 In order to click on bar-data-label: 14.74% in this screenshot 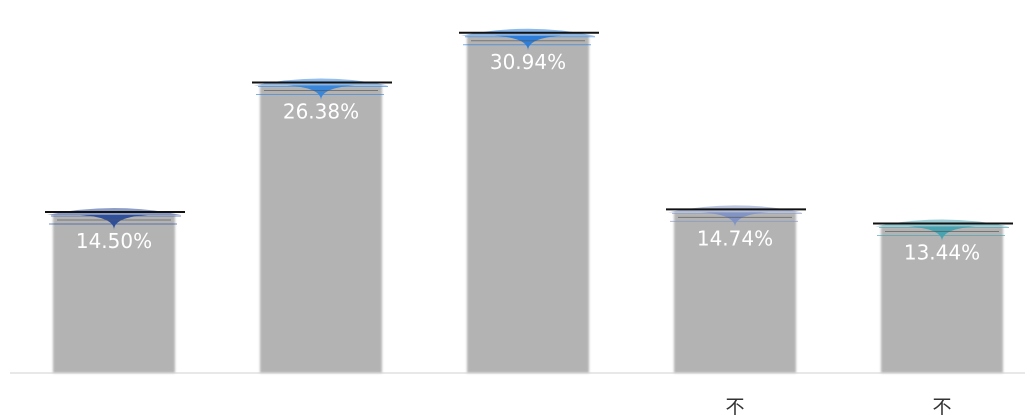, I will do `click(735, 238)`.